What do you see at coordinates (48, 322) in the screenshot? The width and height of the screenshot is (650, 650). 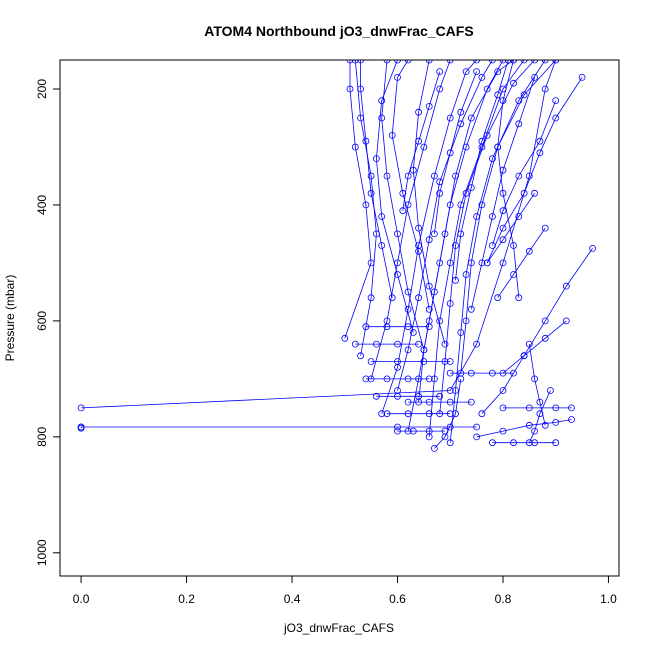 I see `y-axis: 200 400 600 800 1000` at bounding box center [48, 322].